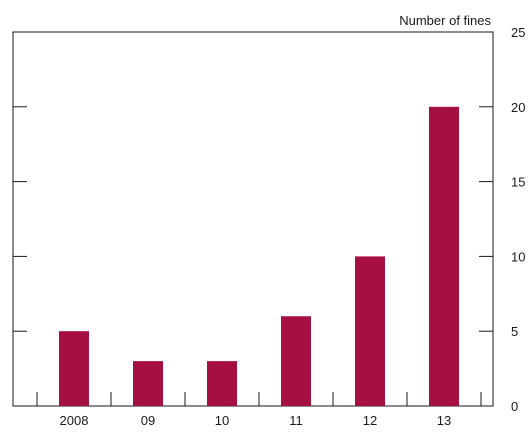 The image size is (529, 435). I want to click on x-axis-ticks: 2008 09 10 11 12 13, so click(259, 410).